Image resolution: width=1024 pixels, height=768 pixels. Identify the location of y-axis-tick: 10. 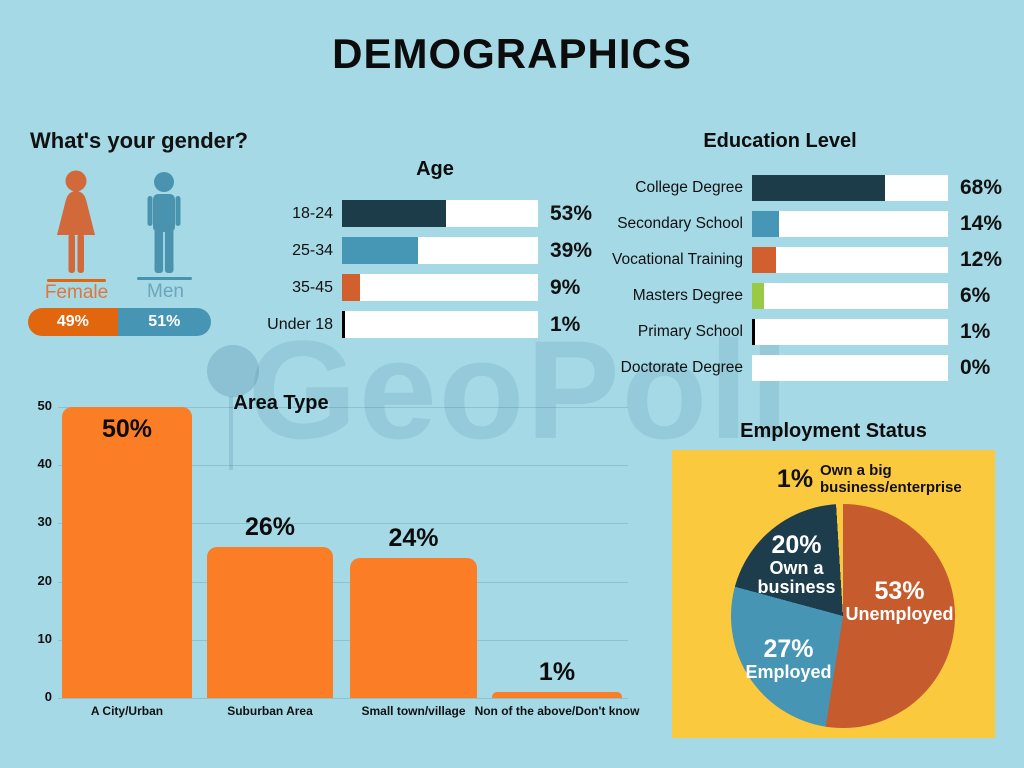
(44, 638).